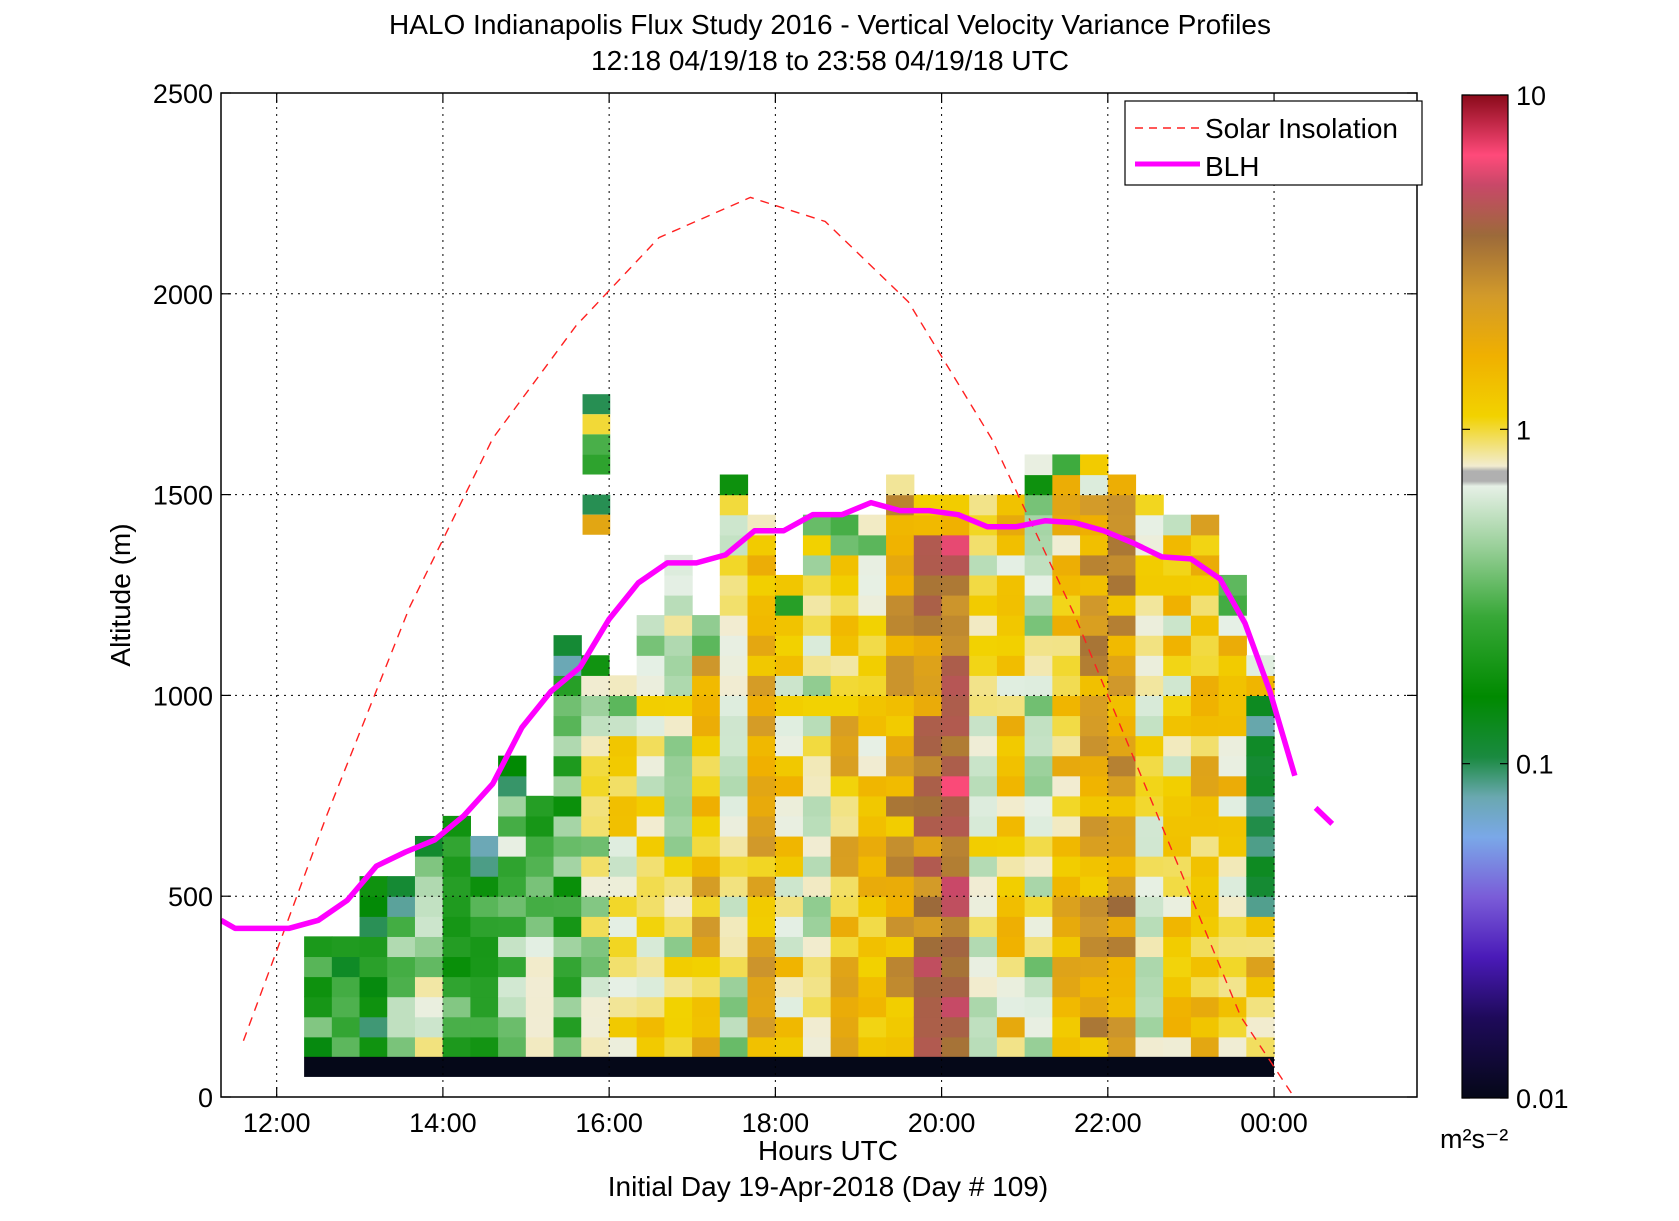  I want to click on x-tick-label: 20:00, so click(942, 1123).